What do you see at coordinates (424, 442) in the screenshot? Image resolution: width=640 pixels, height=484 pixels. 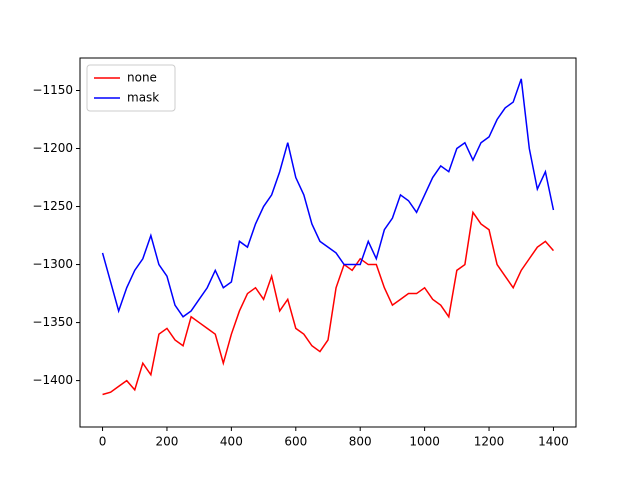 I see `x-tick-label: 1000` at bounding box center [424, 442].